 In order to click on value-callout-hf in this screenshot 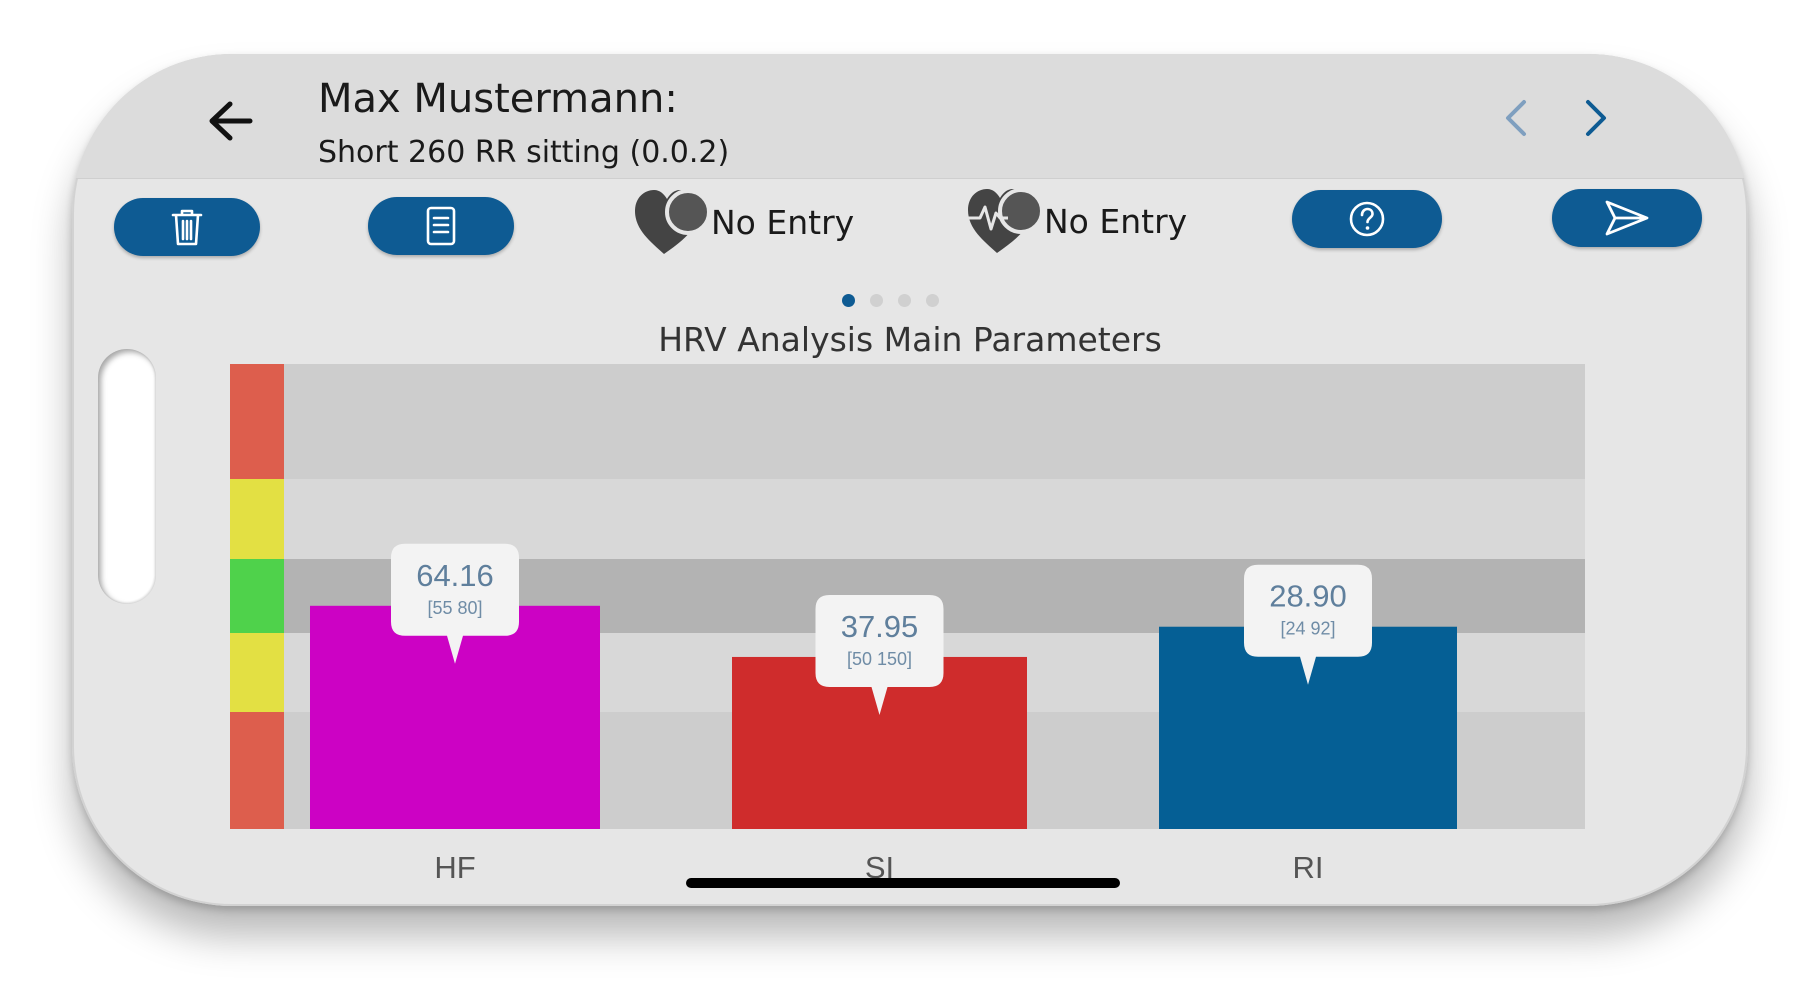, I will do `click(455, 603)`.